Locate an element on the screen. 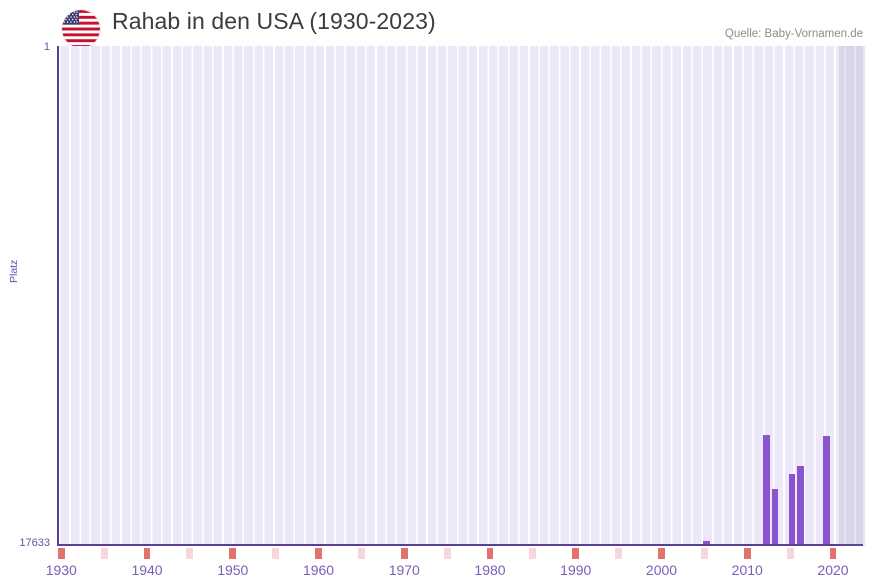  x-tick-marker-1930 is located at coordinates (61, 553).